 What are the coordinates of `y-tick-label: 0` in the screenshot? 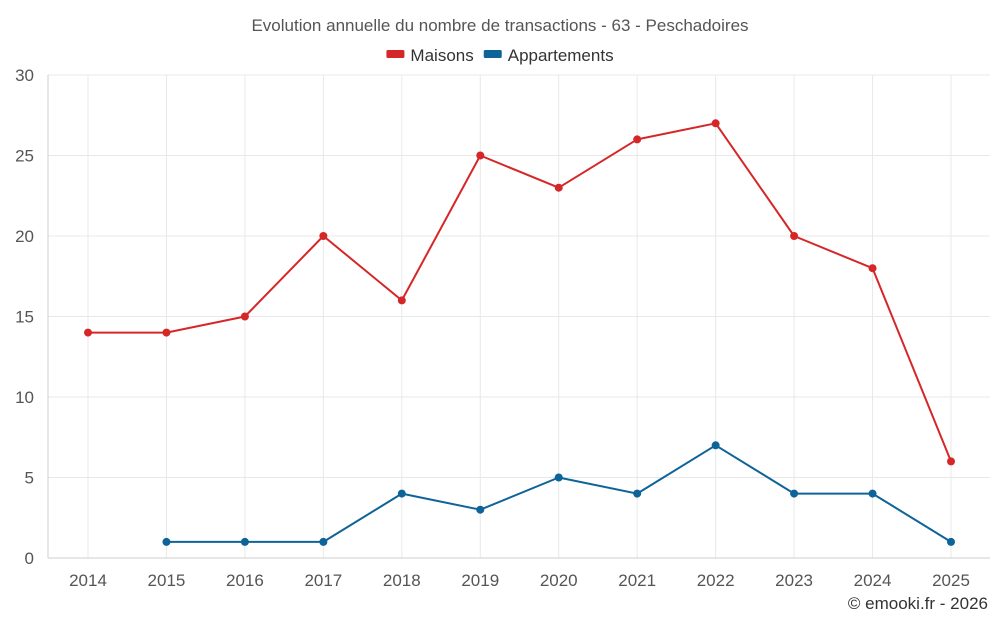 It's located at (29, 558).